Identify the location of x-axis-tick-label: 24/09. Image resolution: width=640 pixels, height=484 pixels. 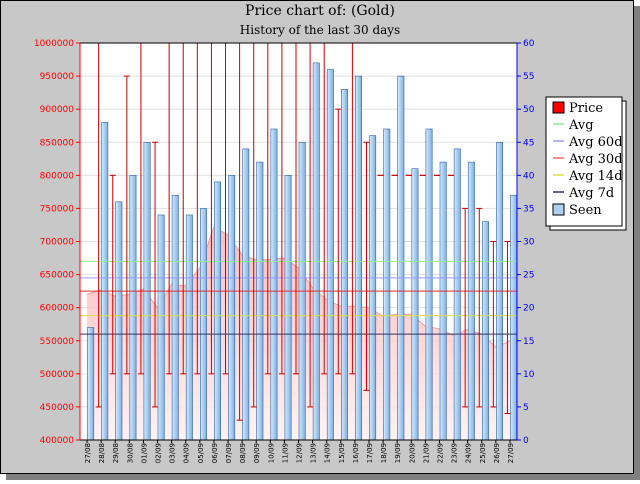
(469, 453).